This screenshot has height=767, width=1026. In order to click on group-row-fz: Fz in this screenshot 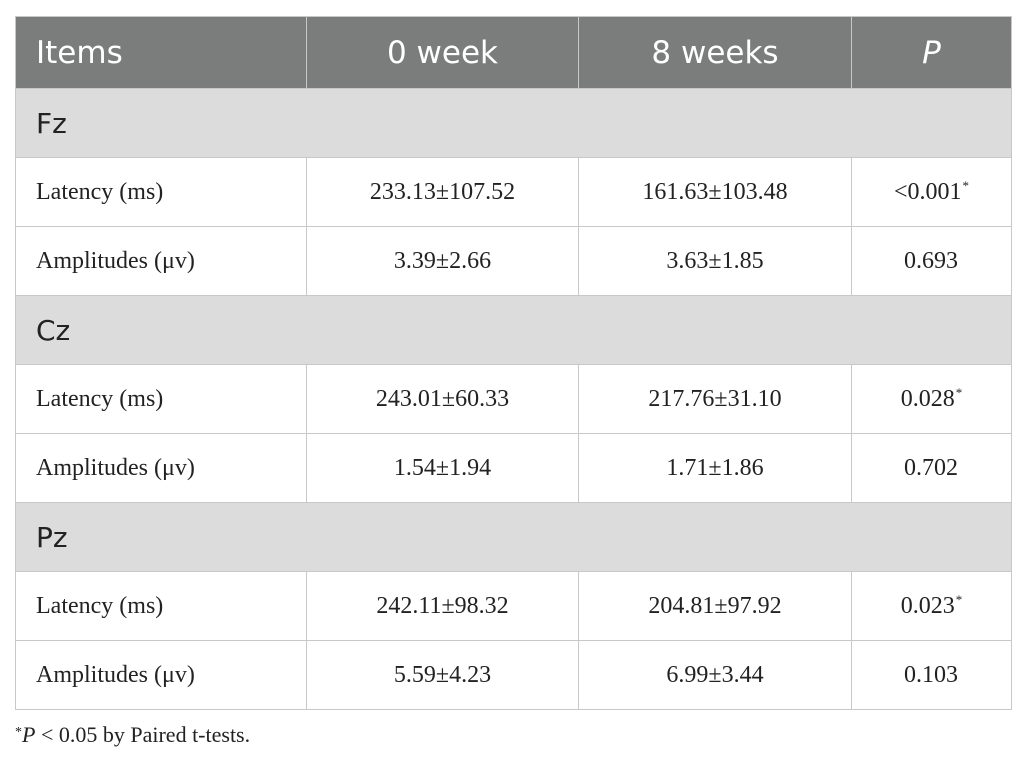, I will do `click(513, 123)`.